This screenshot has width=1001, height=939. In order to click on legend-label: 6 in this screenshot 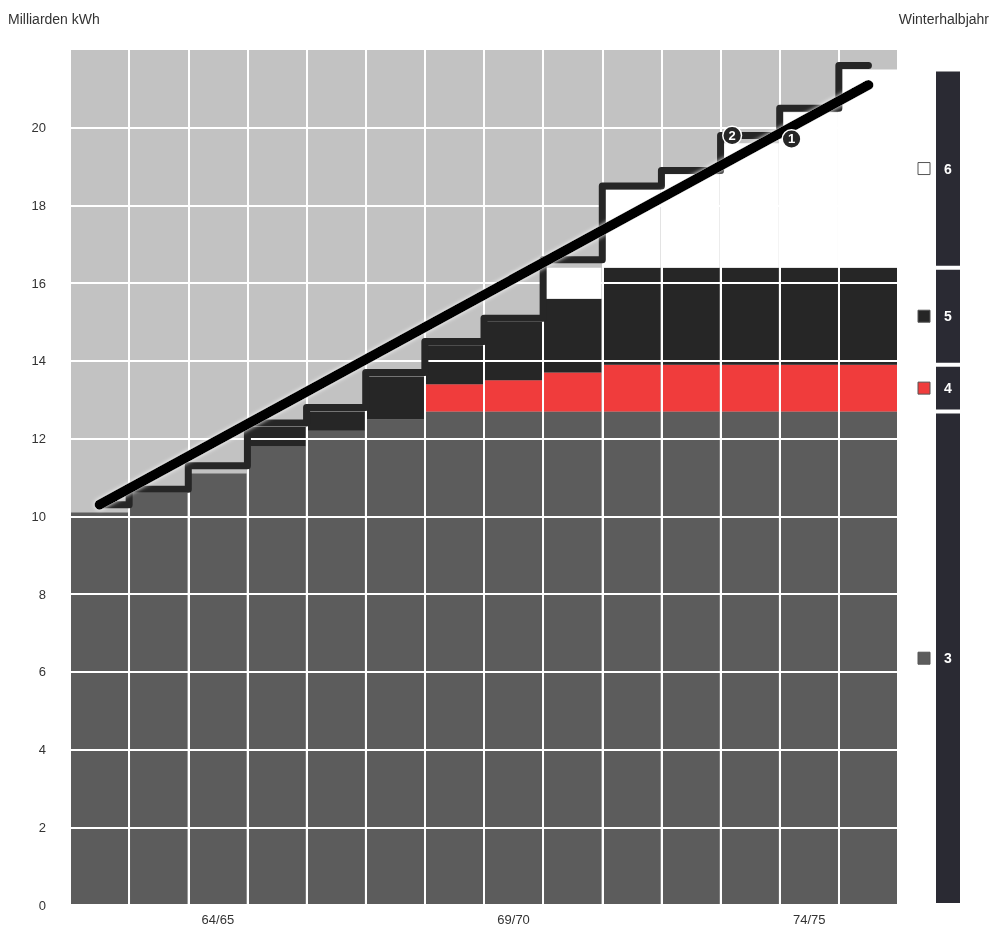, I will do `click(948, 168)`.